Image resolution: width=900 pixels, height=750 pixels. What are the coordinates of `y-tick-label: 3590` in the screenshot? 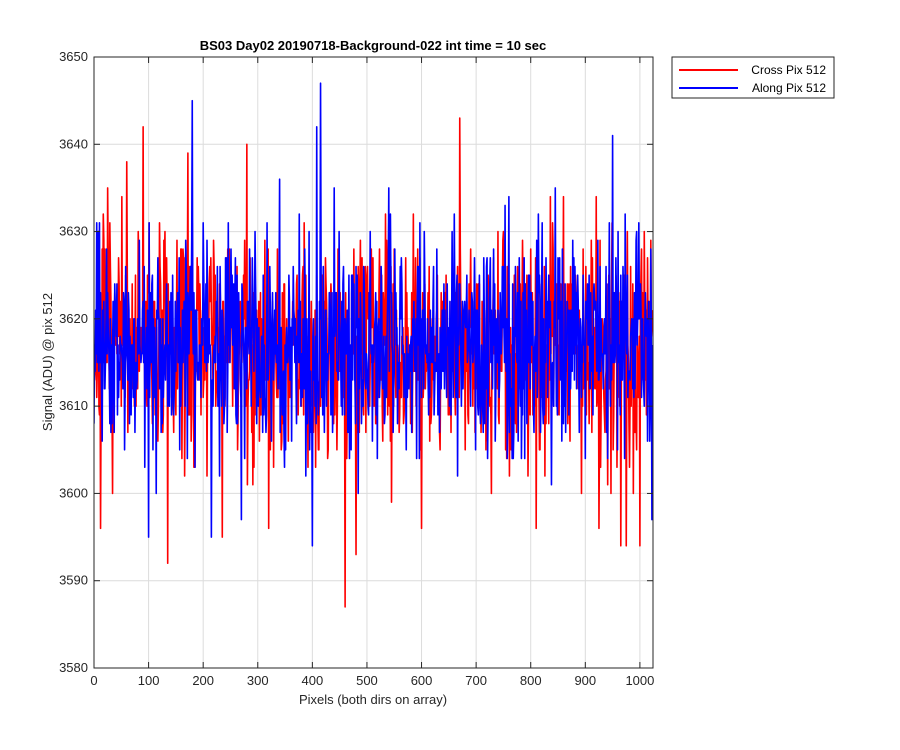 It's located at (73, 580).